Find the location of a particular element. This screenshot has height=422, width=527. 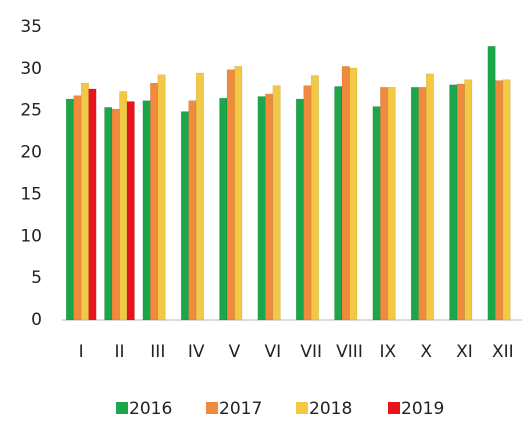

x-tick-label: VII is located at coordinates (311, 352).